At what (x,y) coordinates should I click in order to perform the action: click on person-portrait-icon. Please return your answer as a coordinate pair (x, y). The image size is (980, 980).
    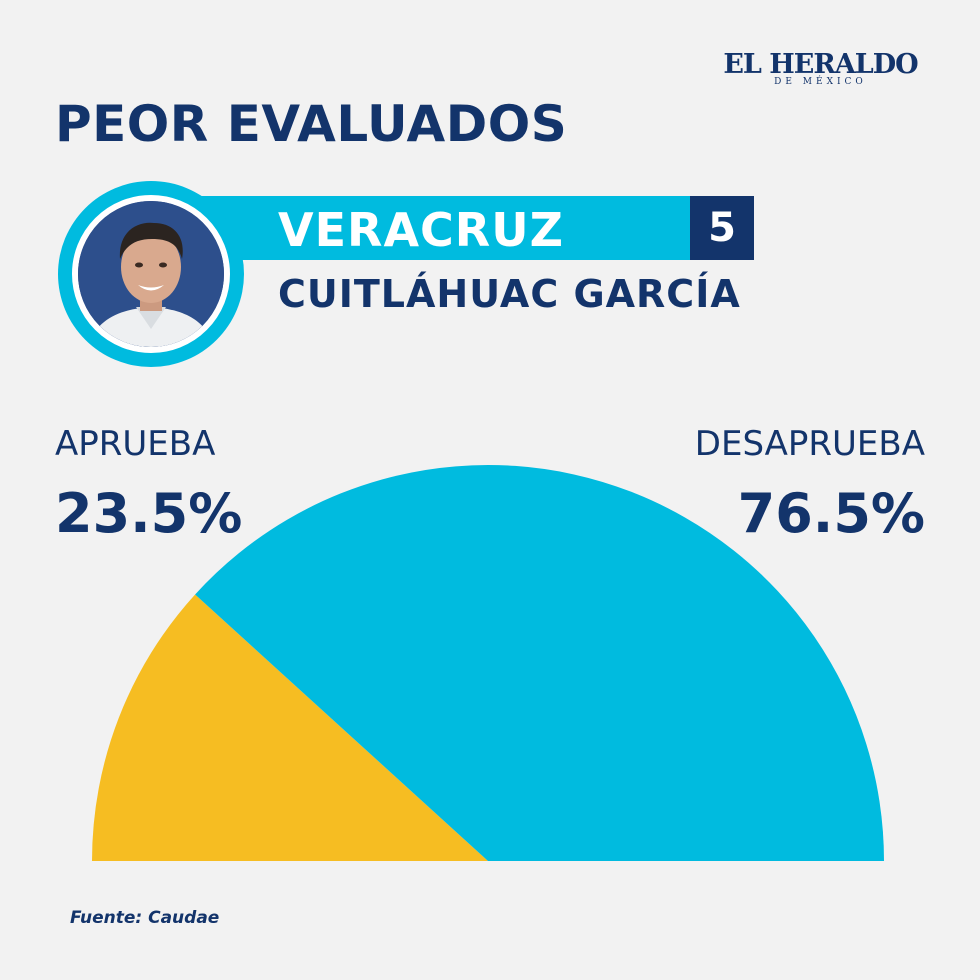
    Looking at the image, I should click on (151, 274).